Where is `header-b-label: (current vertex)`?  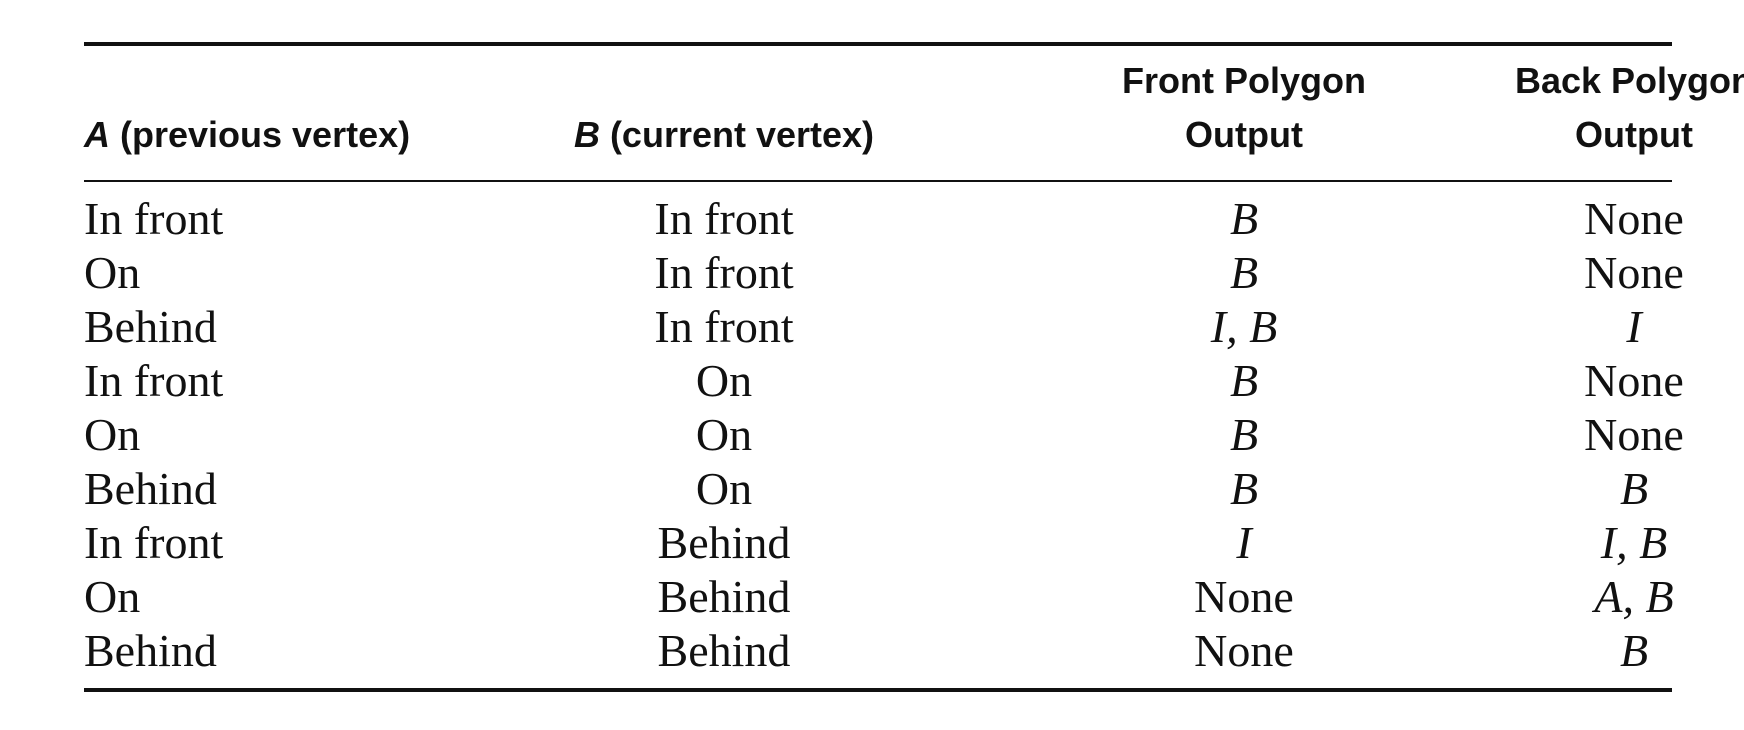
header-b-label: (current vertex) is located at coordinates (737, 134).